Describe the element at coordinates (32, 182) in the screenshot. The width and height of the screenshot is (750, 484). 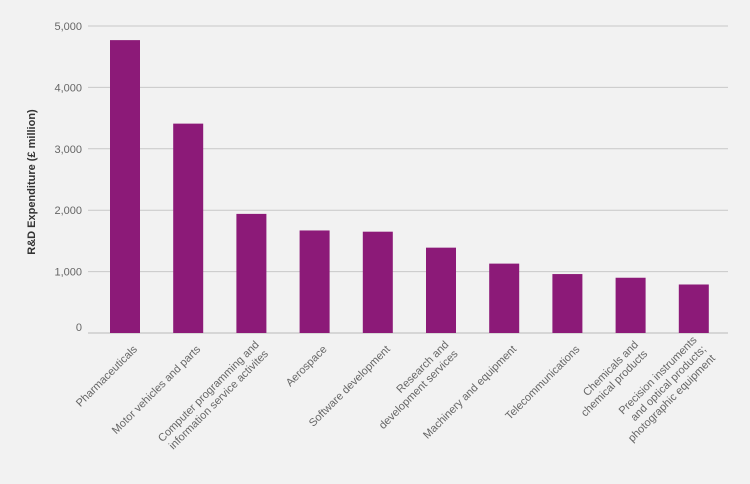
I see `y-axis-title: R&D Expenditure (£ million)` at that location.